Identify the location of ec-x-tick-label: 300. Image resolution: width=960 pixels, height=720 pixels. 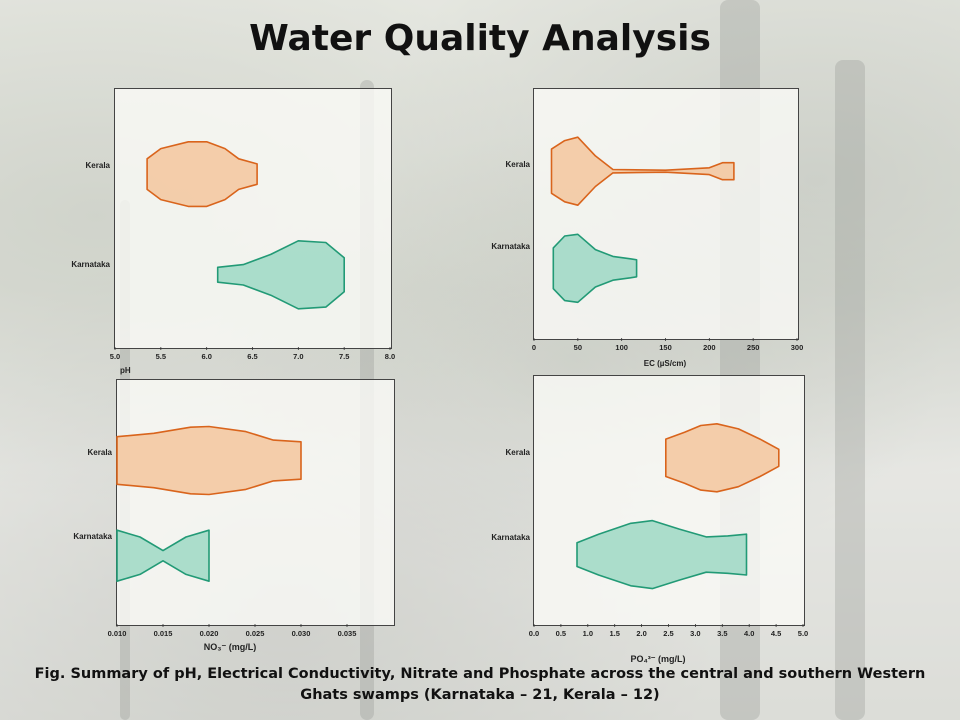
(797, 347).